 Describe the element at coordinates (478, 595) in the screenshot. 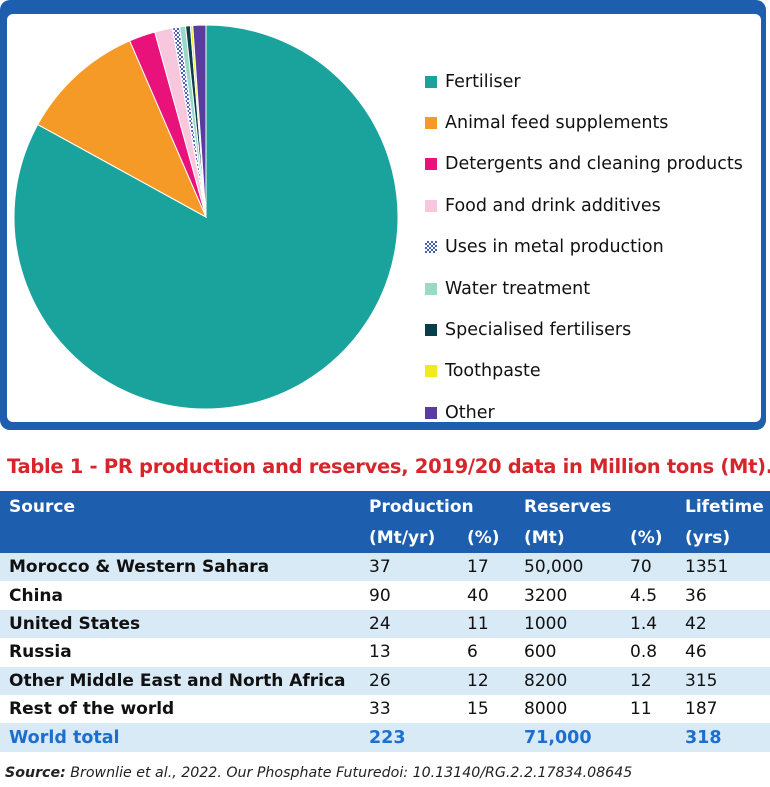

I see `row-value-cell: 40` at that location.